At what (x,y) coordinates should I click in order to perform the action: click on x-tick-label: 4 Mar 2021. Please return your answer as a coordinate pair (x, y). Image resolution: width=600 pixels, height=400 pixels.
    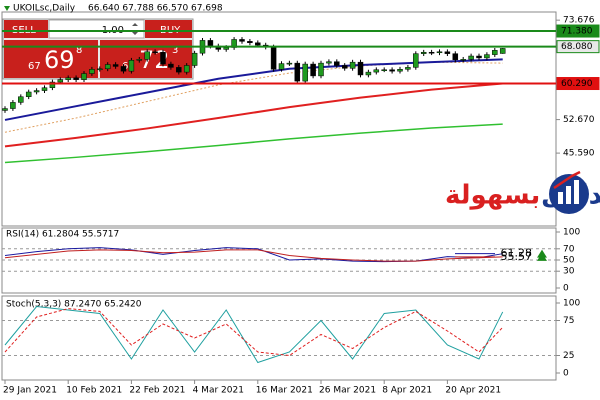
    Looking at the image, I should click on (218, 391).